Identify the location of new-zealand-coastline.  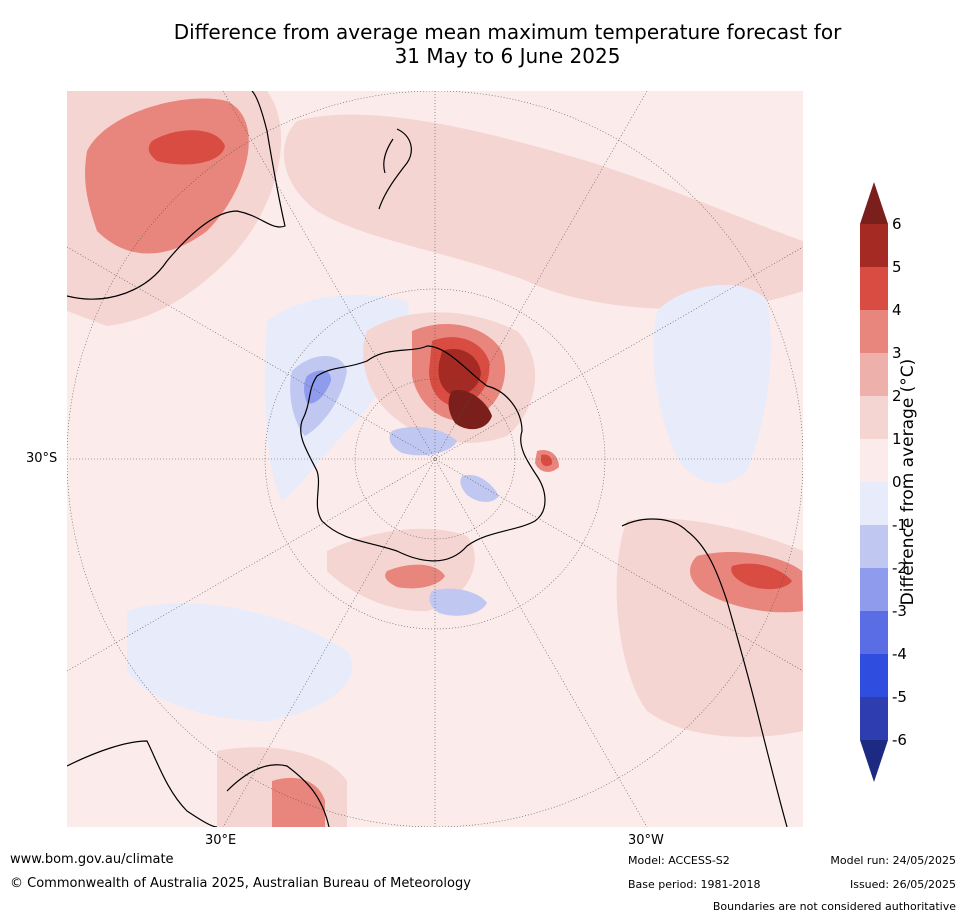
(395, 169).